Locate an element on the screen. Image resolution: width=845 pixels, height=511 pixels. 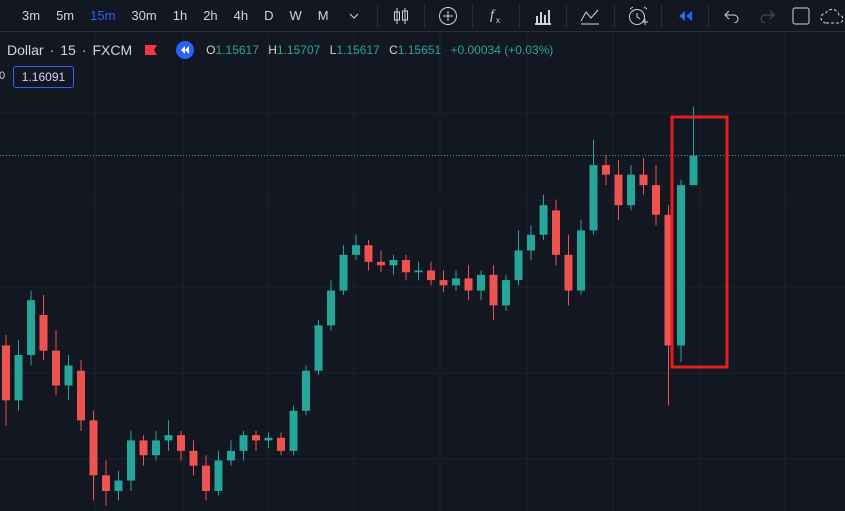
more-intervals is located at coordinates (354, 15).